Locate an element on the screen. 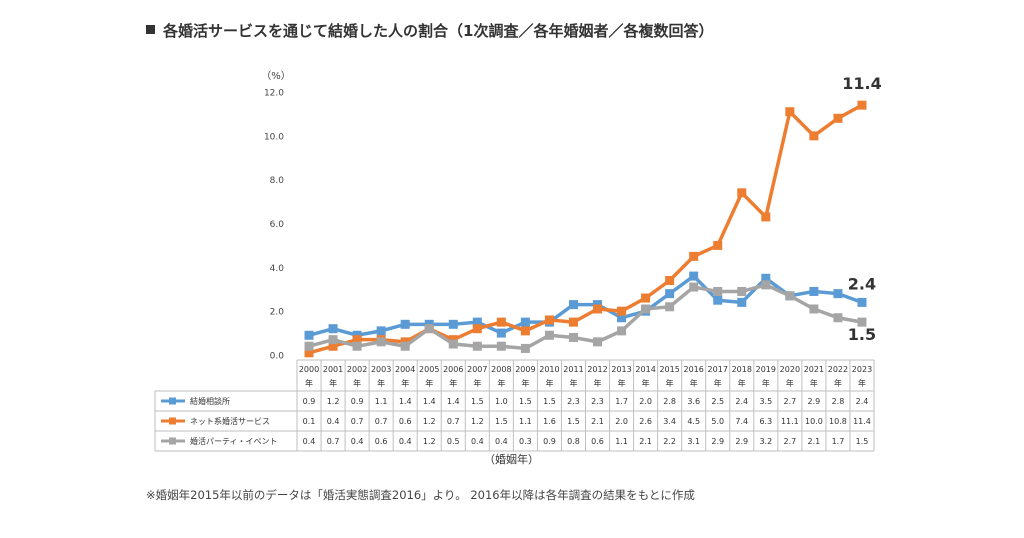 The width and height of the screenshot is (1024, 538). x-tick-label: 2015 is located at coordinates (669, 369).